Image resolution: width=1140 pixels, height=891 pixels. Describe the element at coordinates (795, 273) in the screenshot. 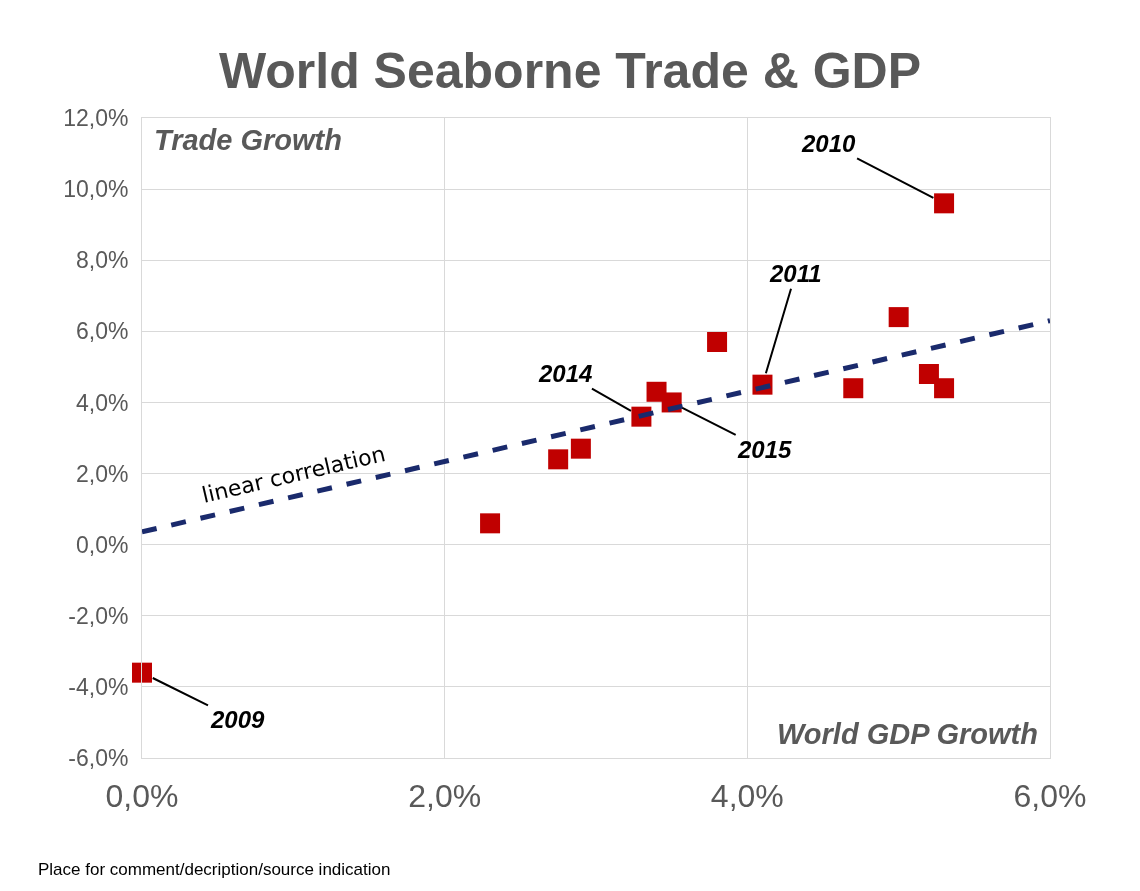

I see `annotation: 2011` at that location.